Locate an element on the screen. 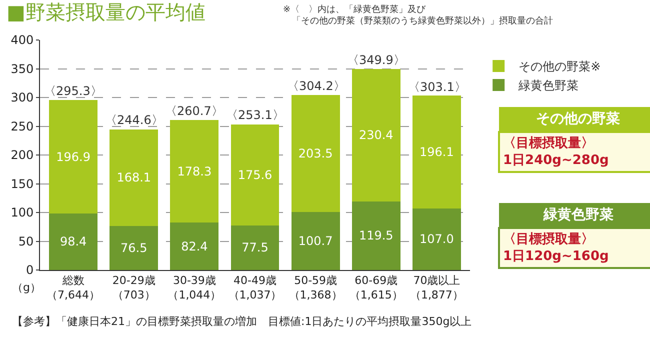 This screenshot has height=338, width=650. y-tick-label: 300 is located at coordinates (22, 97).